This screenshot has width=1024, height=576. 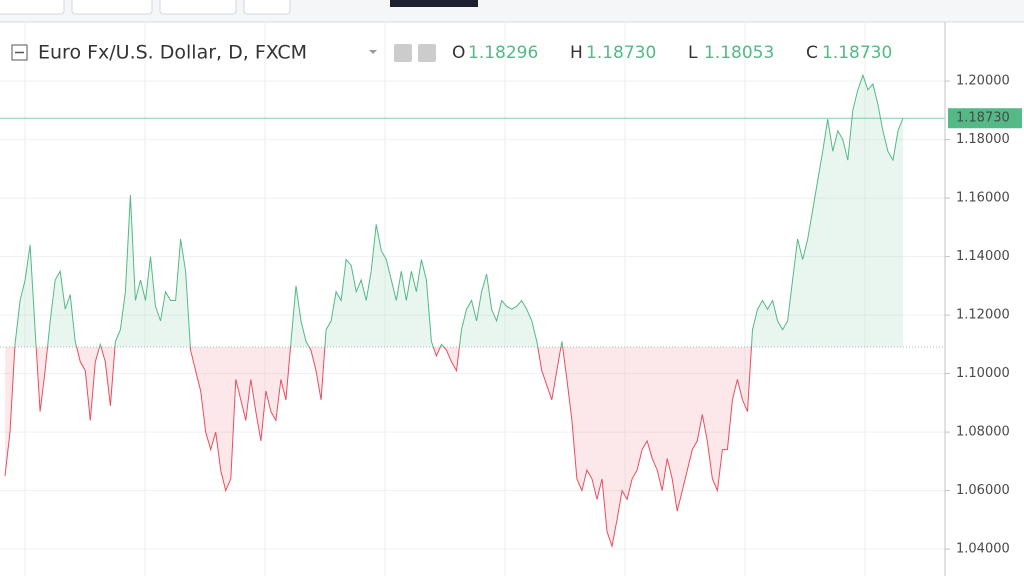 I want to click on y-tick-label: 1.08000, so click(x=983, y=432).